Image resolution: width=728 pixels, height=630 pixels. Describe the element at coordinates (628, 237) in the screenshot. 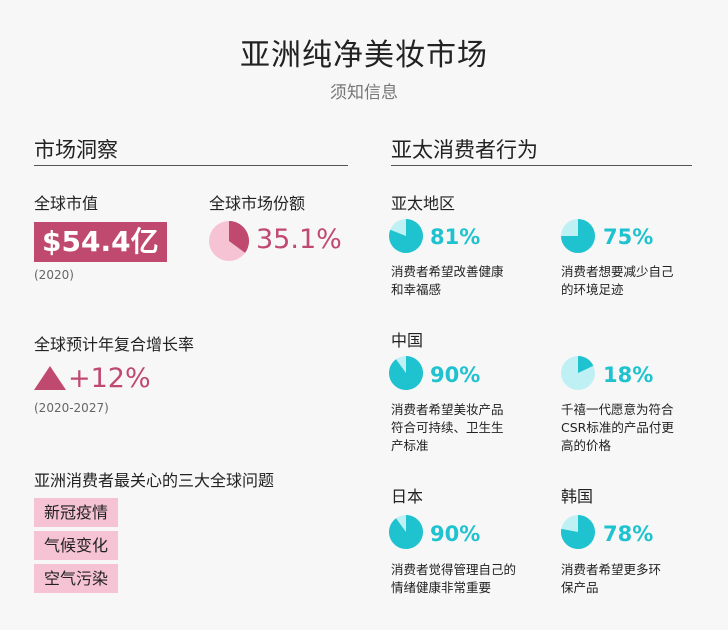

I see `stat-value: 75%` at that location.